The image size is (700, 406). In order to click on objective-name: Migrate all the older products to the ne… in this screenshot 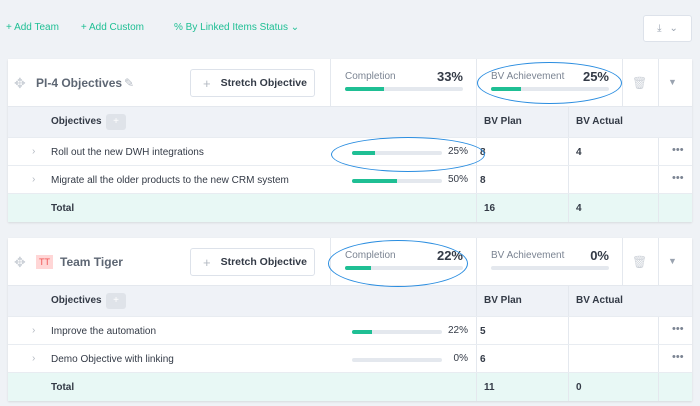, I will do `click(170, 180)`.